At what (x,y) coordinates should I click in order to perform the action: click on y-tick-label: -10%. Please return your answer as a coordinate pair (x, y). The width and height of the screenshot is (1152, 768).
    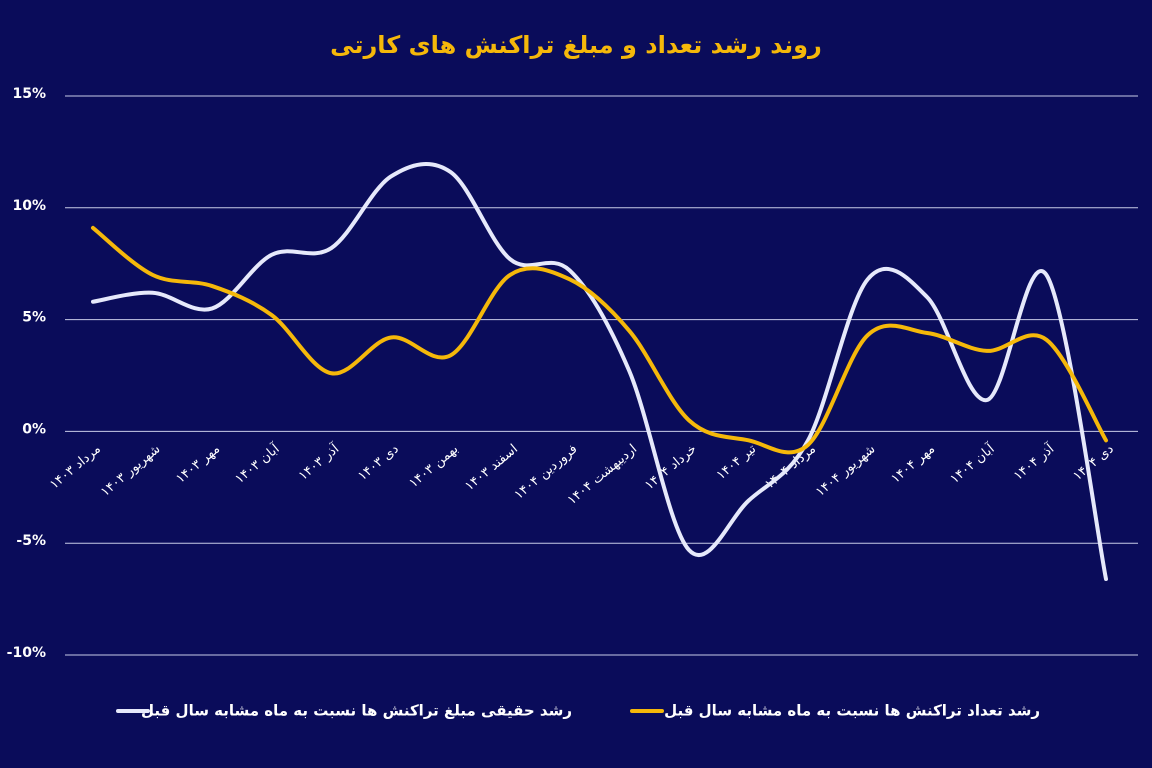
    Looking at the image, I should click on (26, 653).